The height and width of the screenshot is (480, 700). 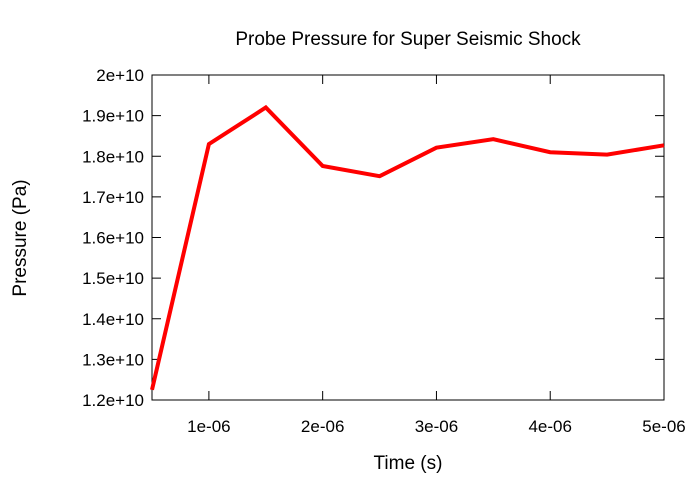 What do you see at coordinates (322, 426) in the screenshot?
I see `x-tick-label: 2e-06` at bounding box center [322, 426].